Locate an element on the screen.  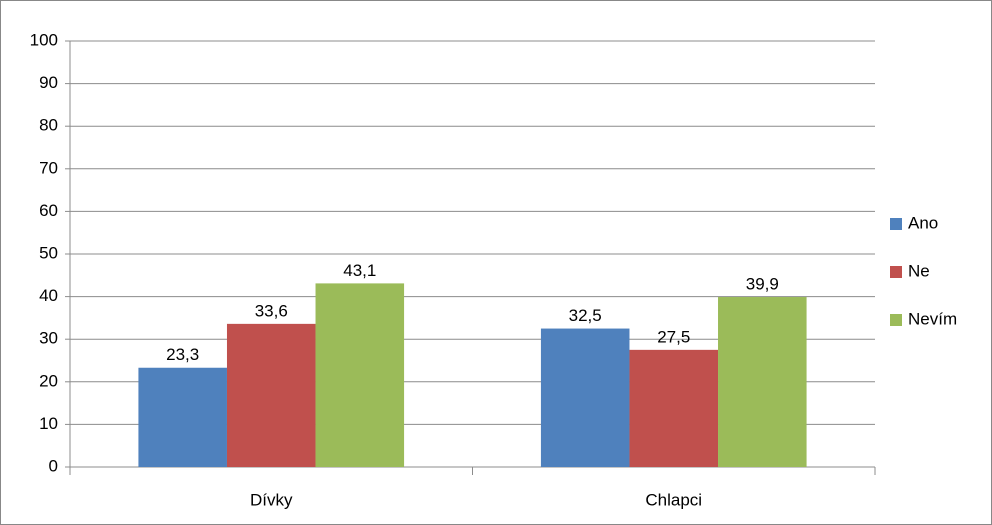
data-label: 33,6 is located at coordinates (271, 310).